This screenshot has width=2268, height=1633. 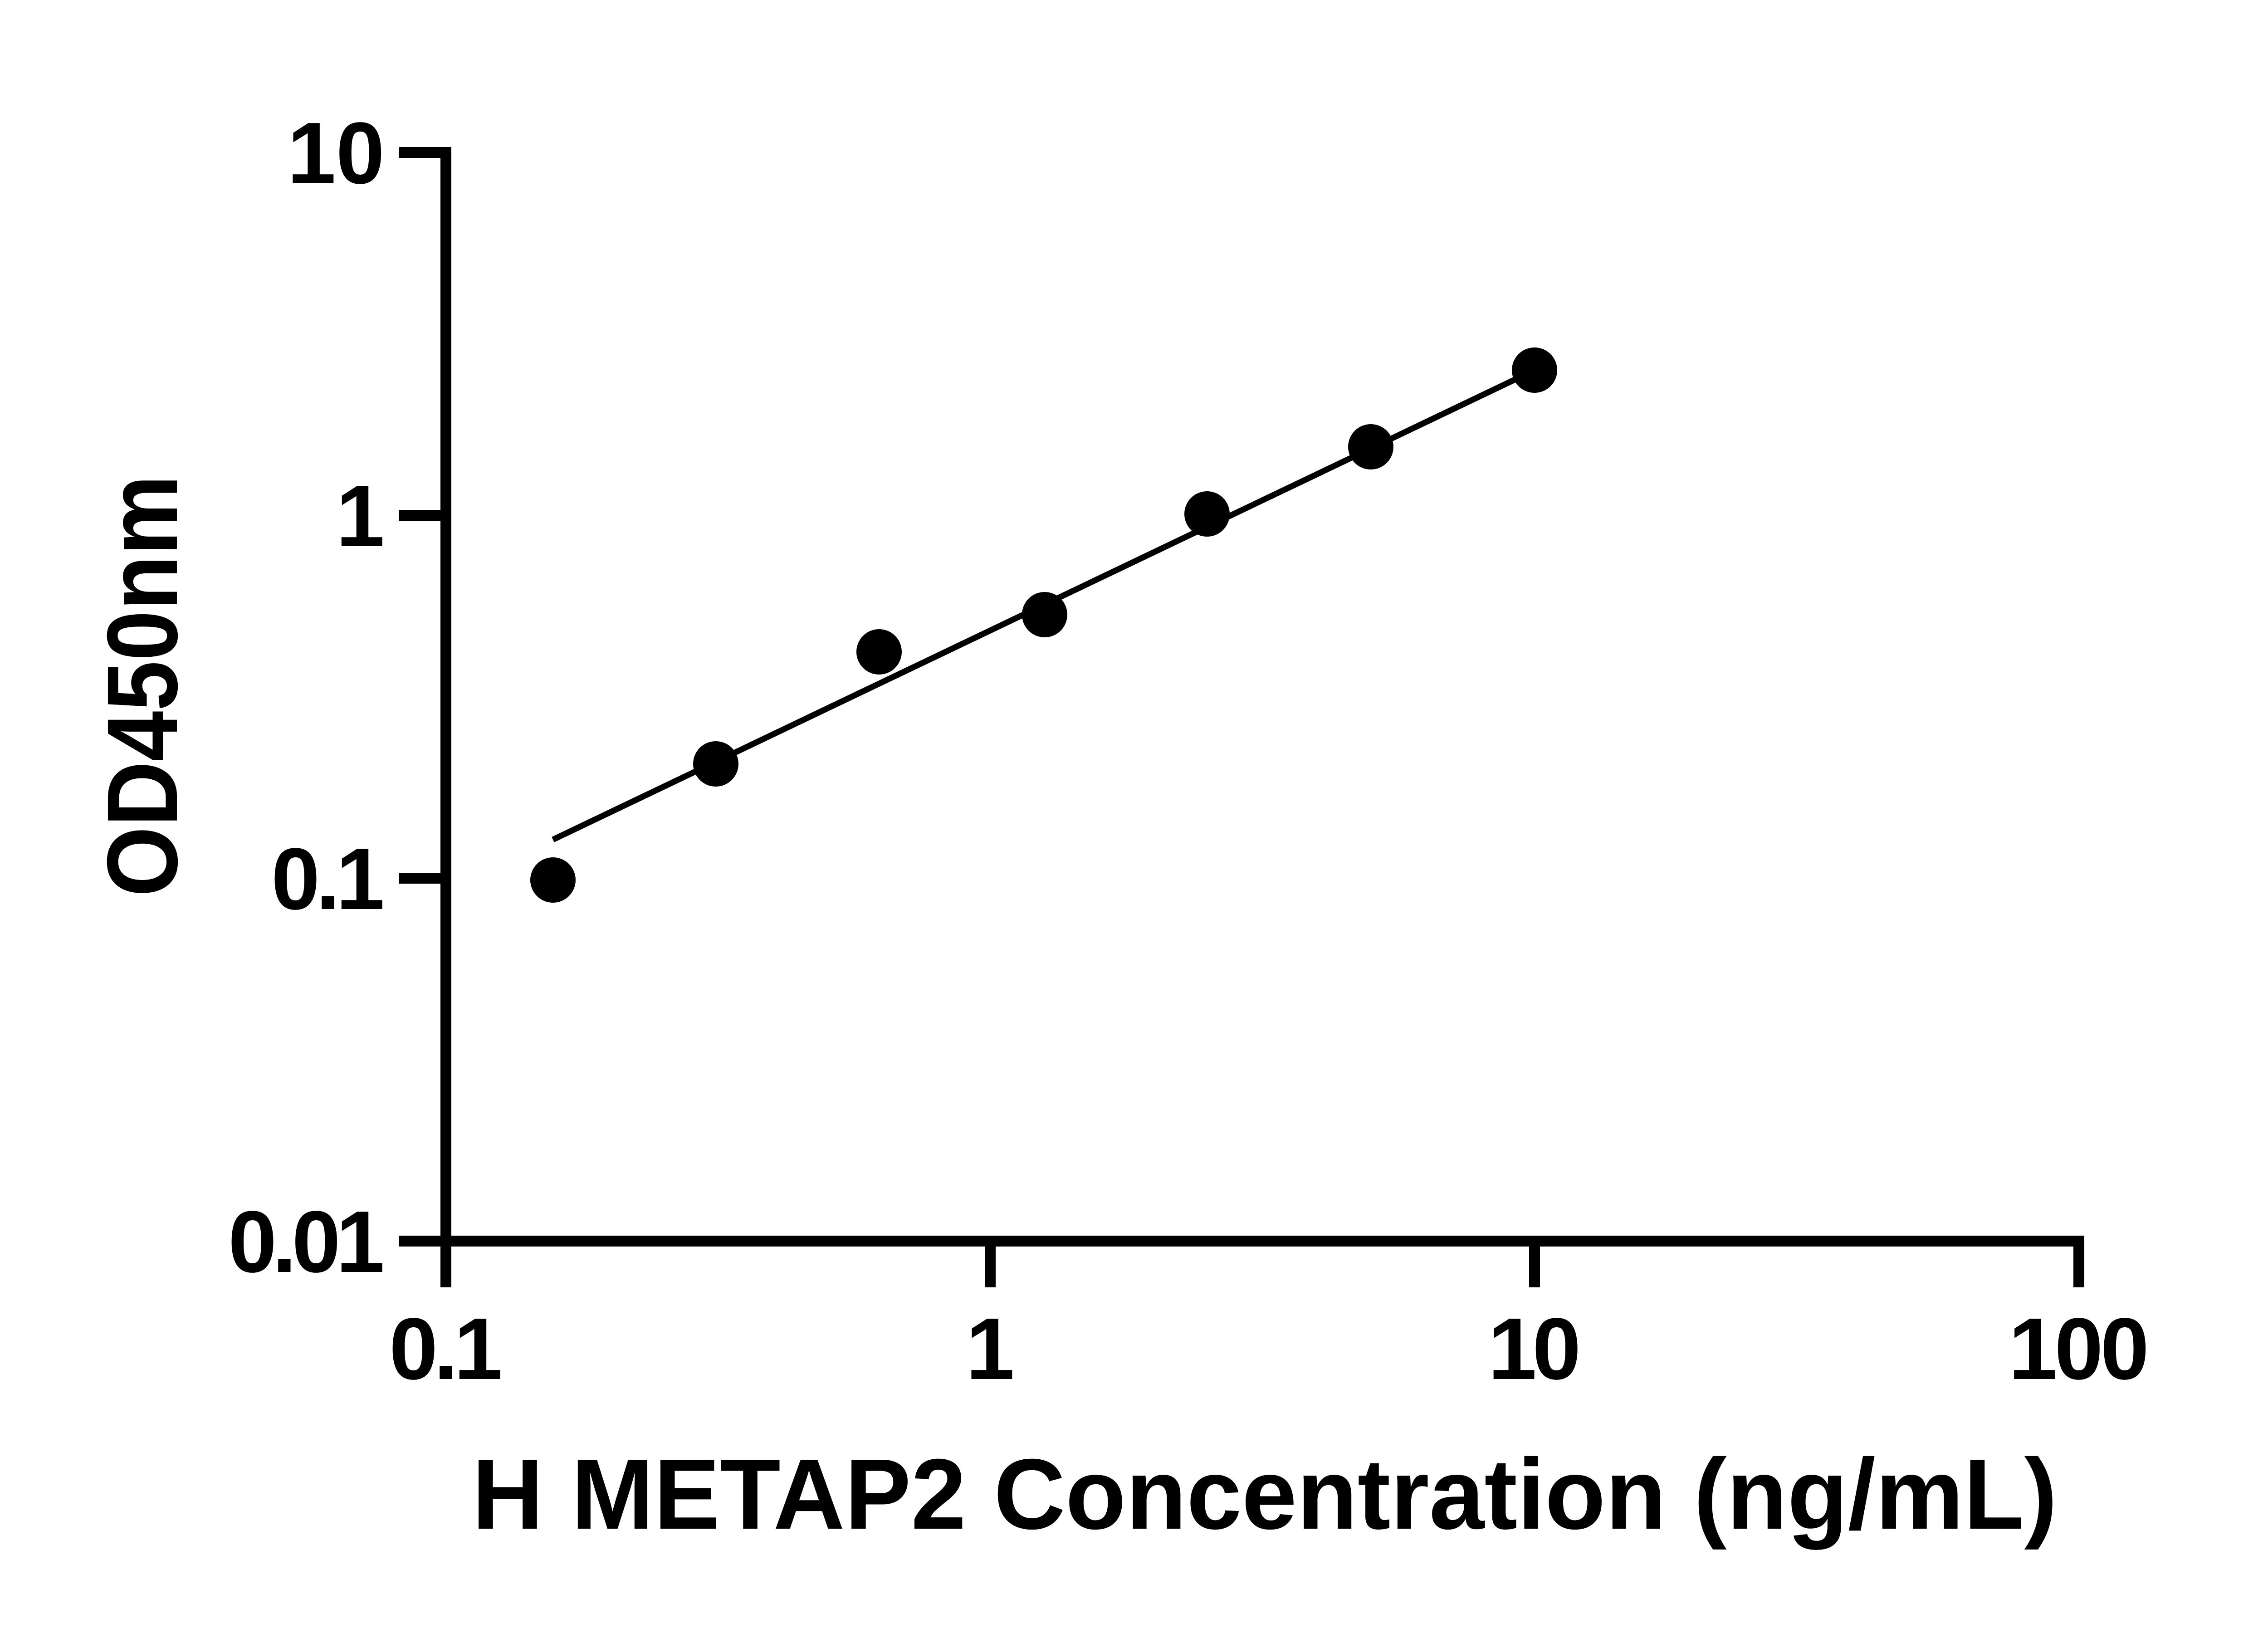 What do you see at coordinates (306, 1242) in the screenshot?
I see `svg-text: 0.01` at bounding box center [306, 1242].